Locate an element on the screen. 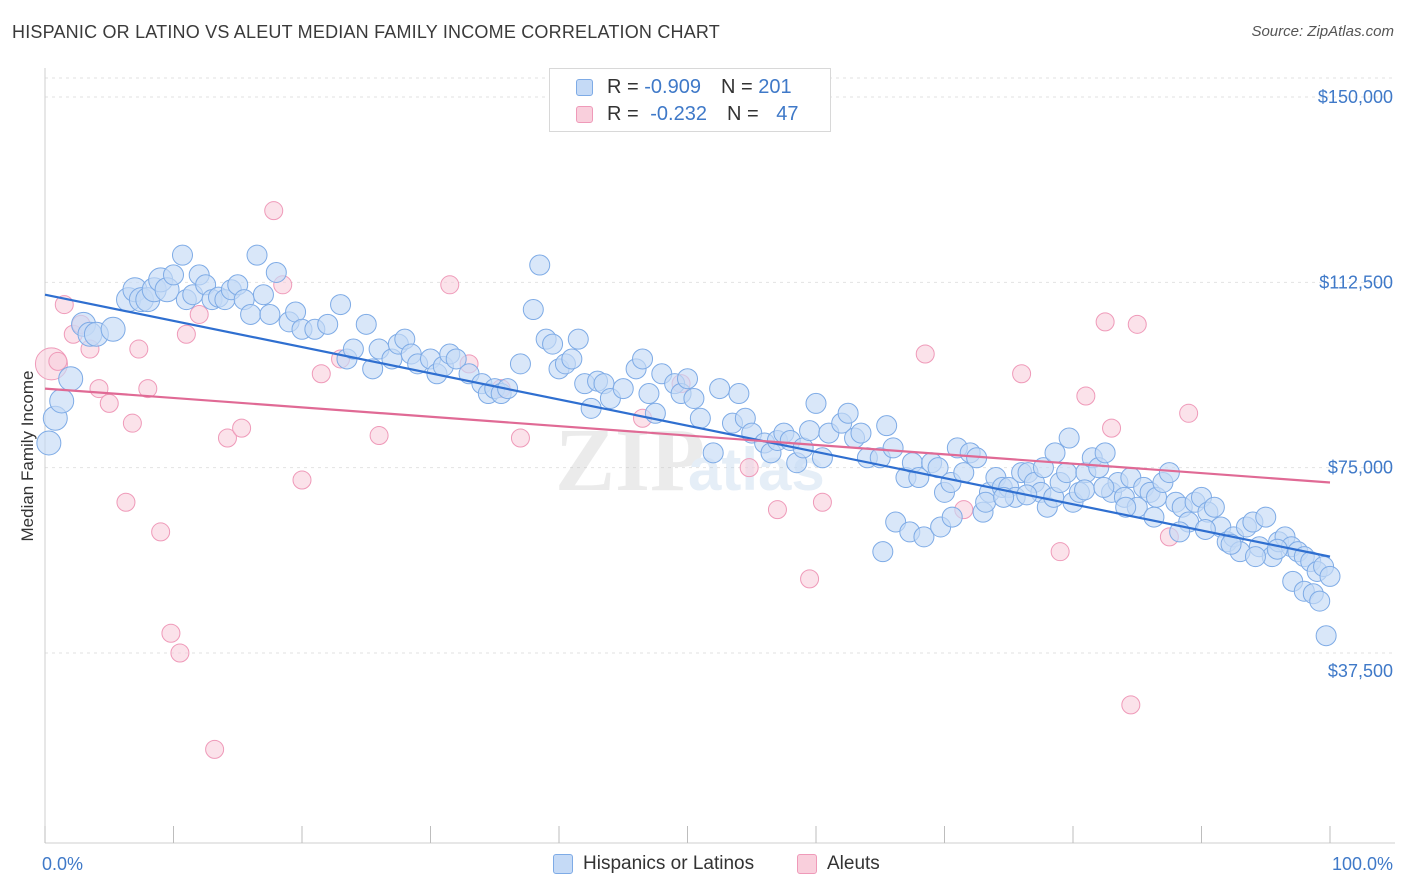 The width and height of the screenshot is (1406, 892). legend-row-aleuts: R = -0.232 N = 47 is located at coordinates (687, 114).